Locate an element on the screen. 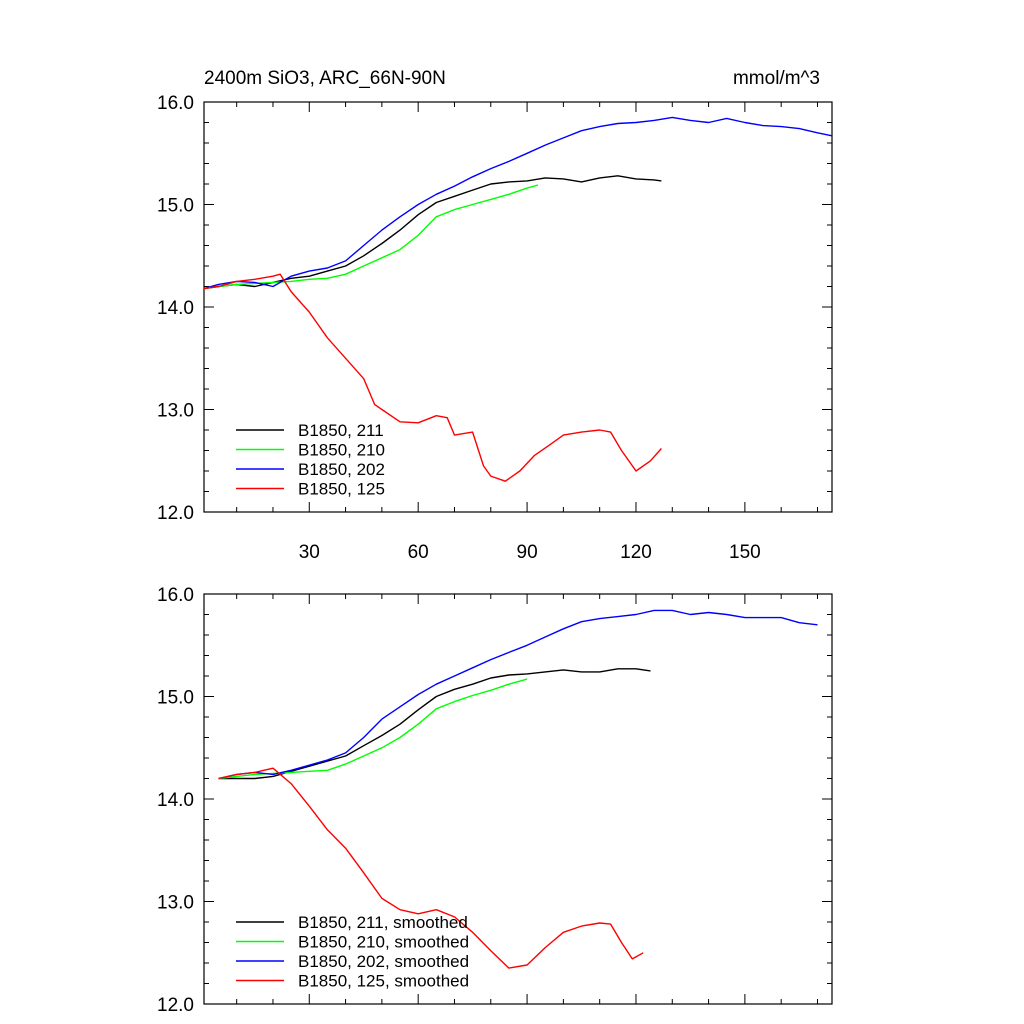  legend-label: B1850, 211, smoothed is located at coordinates (383, 922).